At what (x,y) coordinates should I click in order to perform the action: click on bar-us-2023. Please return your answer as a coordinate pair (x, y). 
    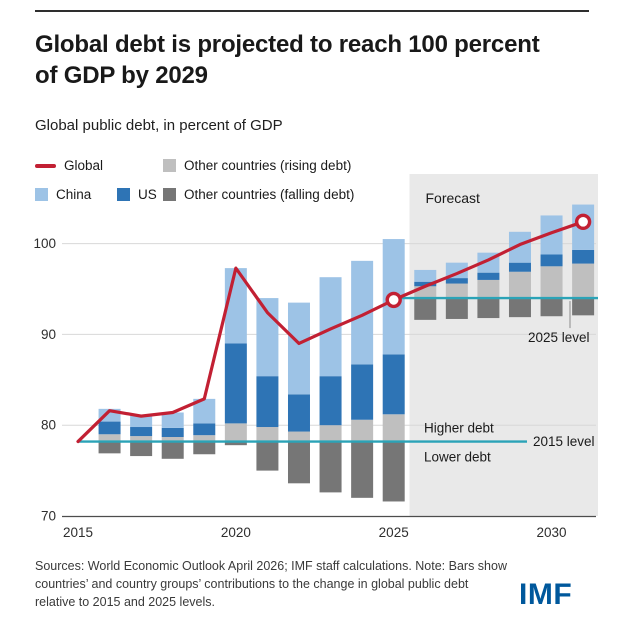
    Looking at the image, I should click on (330, 401).